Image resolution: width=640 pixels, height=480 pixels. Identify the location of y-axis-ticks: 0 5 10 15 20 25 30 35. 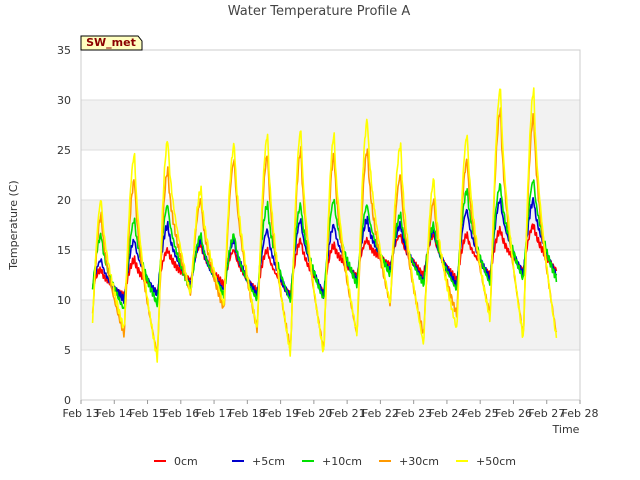
(64, 225).